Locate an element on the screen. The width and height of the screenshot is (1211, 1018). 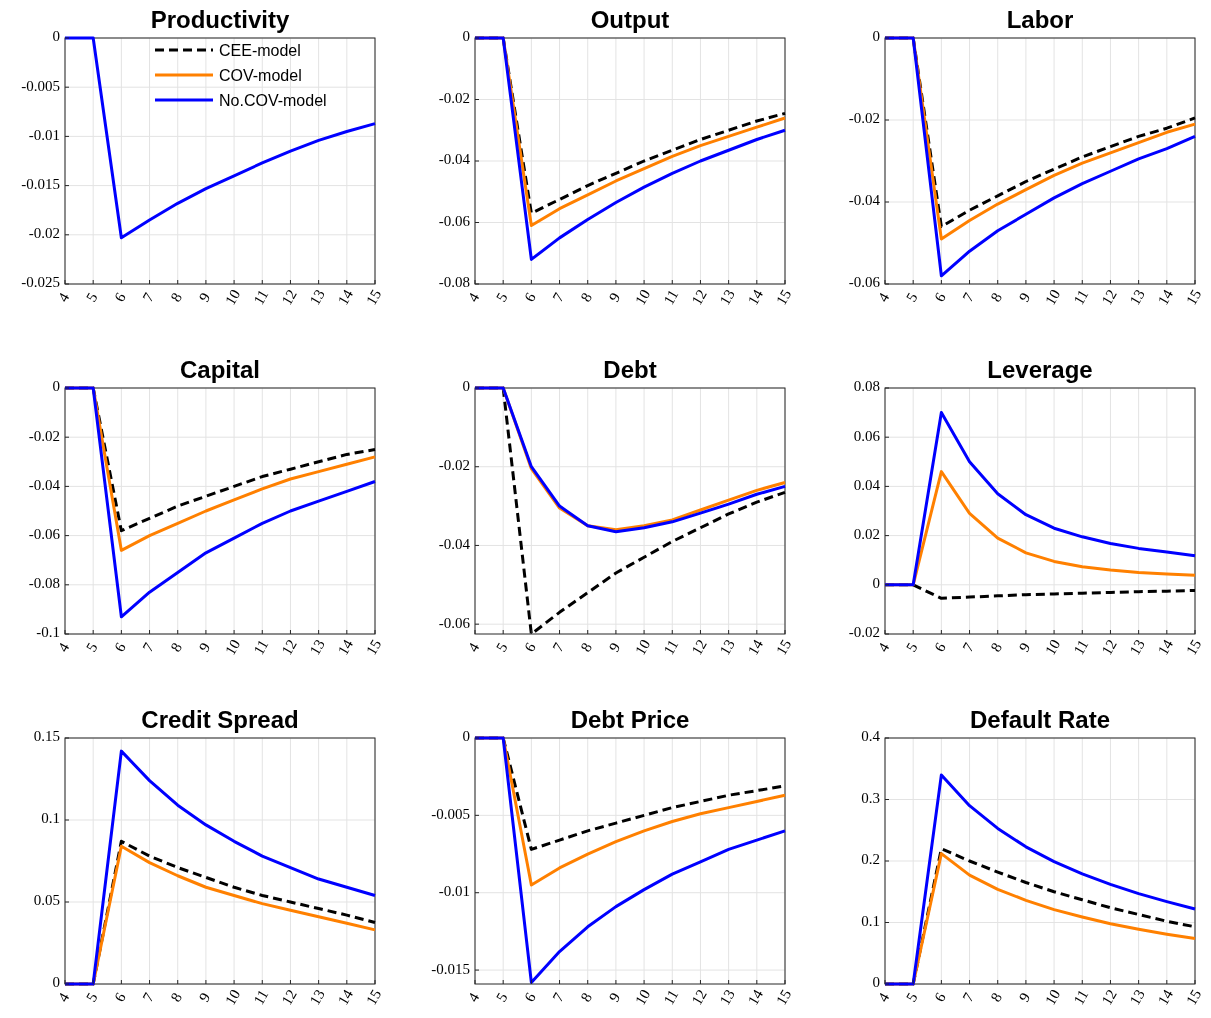
chart-title: Leverage is located at coordinates (1040, 369).